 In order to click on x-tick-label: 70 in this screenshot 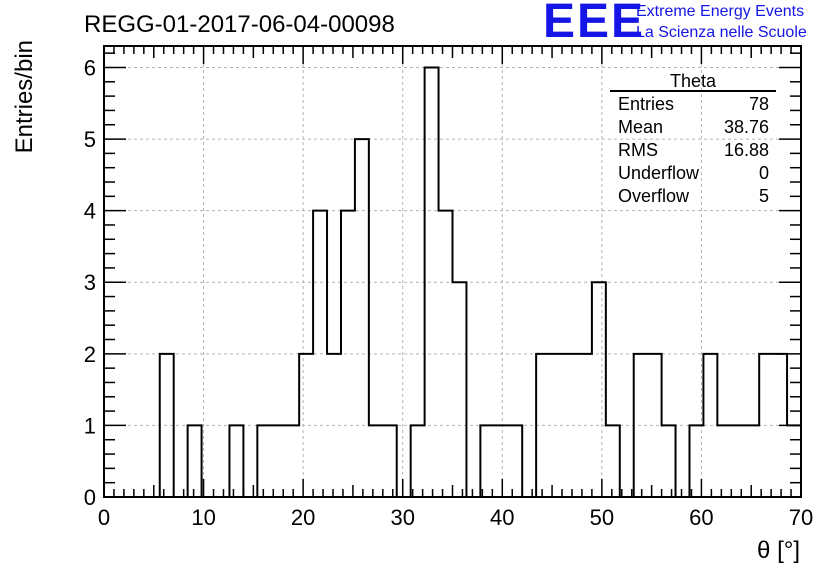, I will do `click(801, 517)`.